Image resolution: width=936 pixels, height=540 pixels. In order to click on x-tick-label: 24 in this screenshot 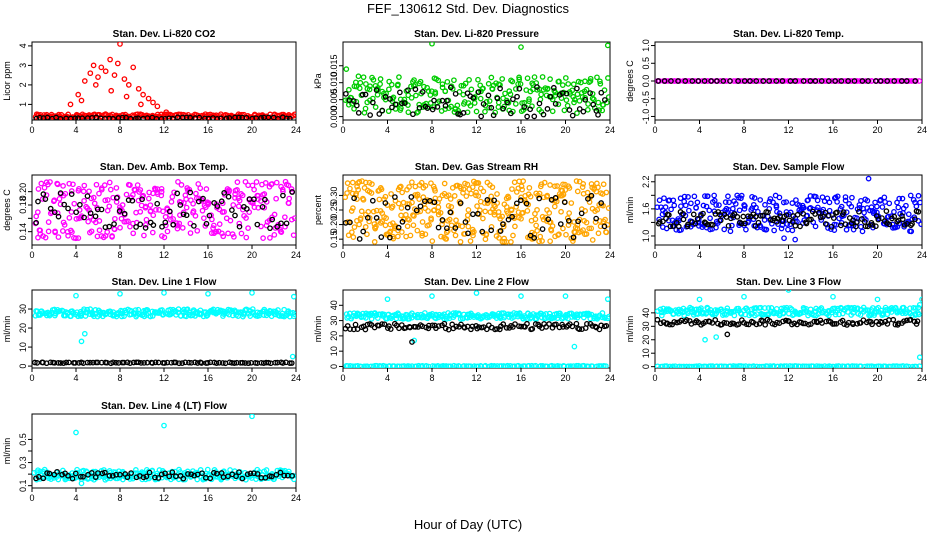, I will do `click(610, 255)`.